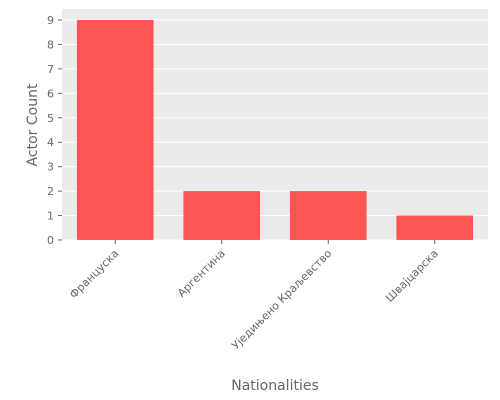  What do you see at coordinates (50, 93) in the screenshot?
I see `y-tick-label: 6` at bounding box center [50, 93].